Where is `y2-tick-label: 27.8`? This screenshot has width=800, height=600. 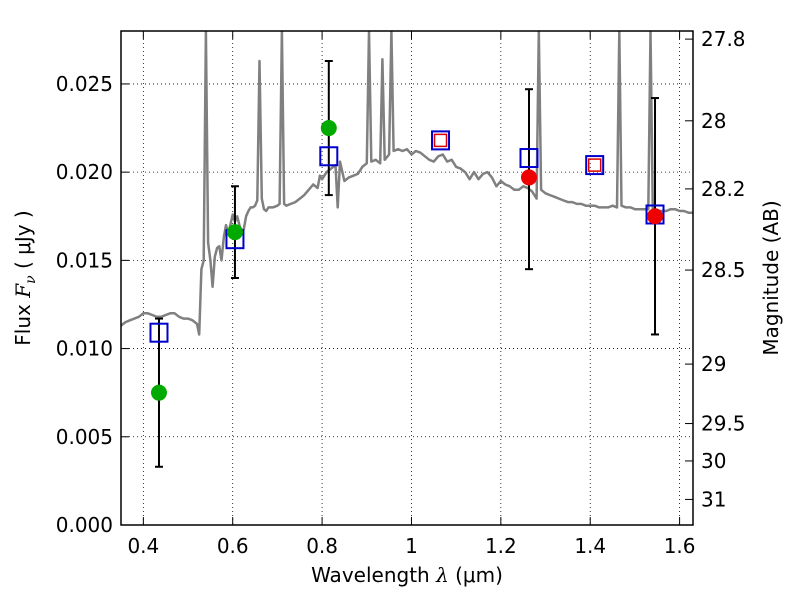 y2-tick-label: 27.8 is located at coordinates (723, 39).